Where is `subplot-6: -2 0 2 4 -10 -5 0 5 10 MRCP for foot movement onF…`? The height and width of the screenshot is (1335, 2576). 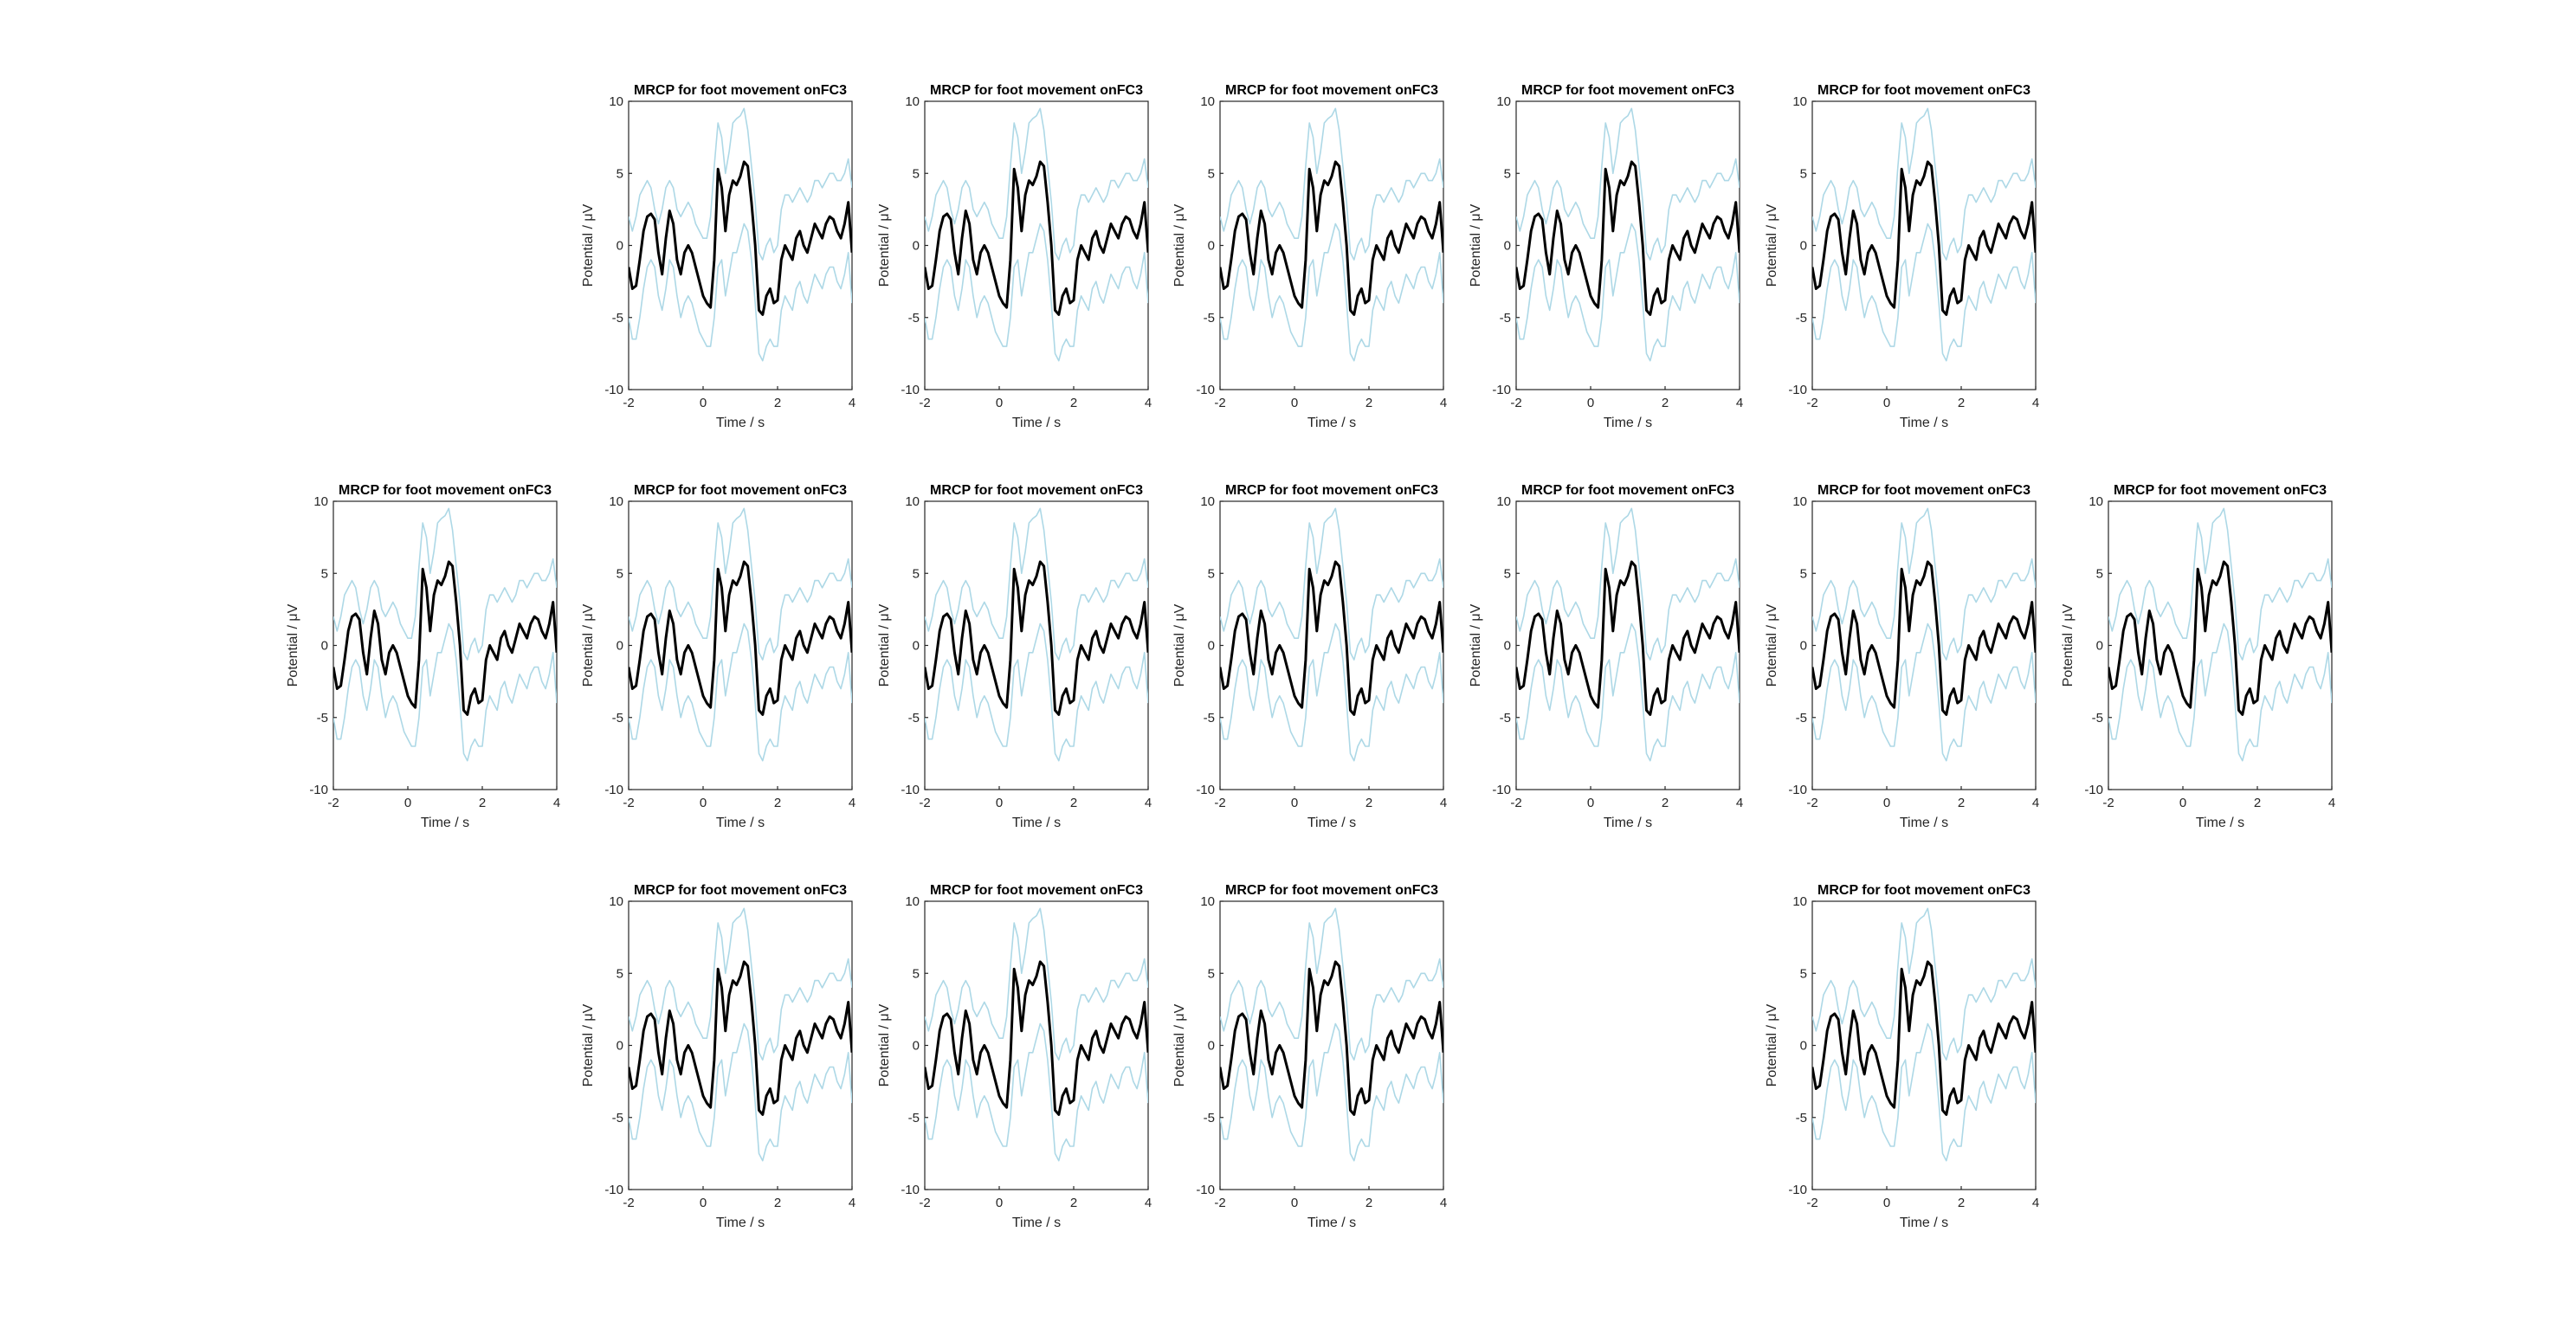 subplot-6: -2 0 2 4 -10 -5 0 5 10 MRCP for foot movement onF… is located at coordinates (423, 657).